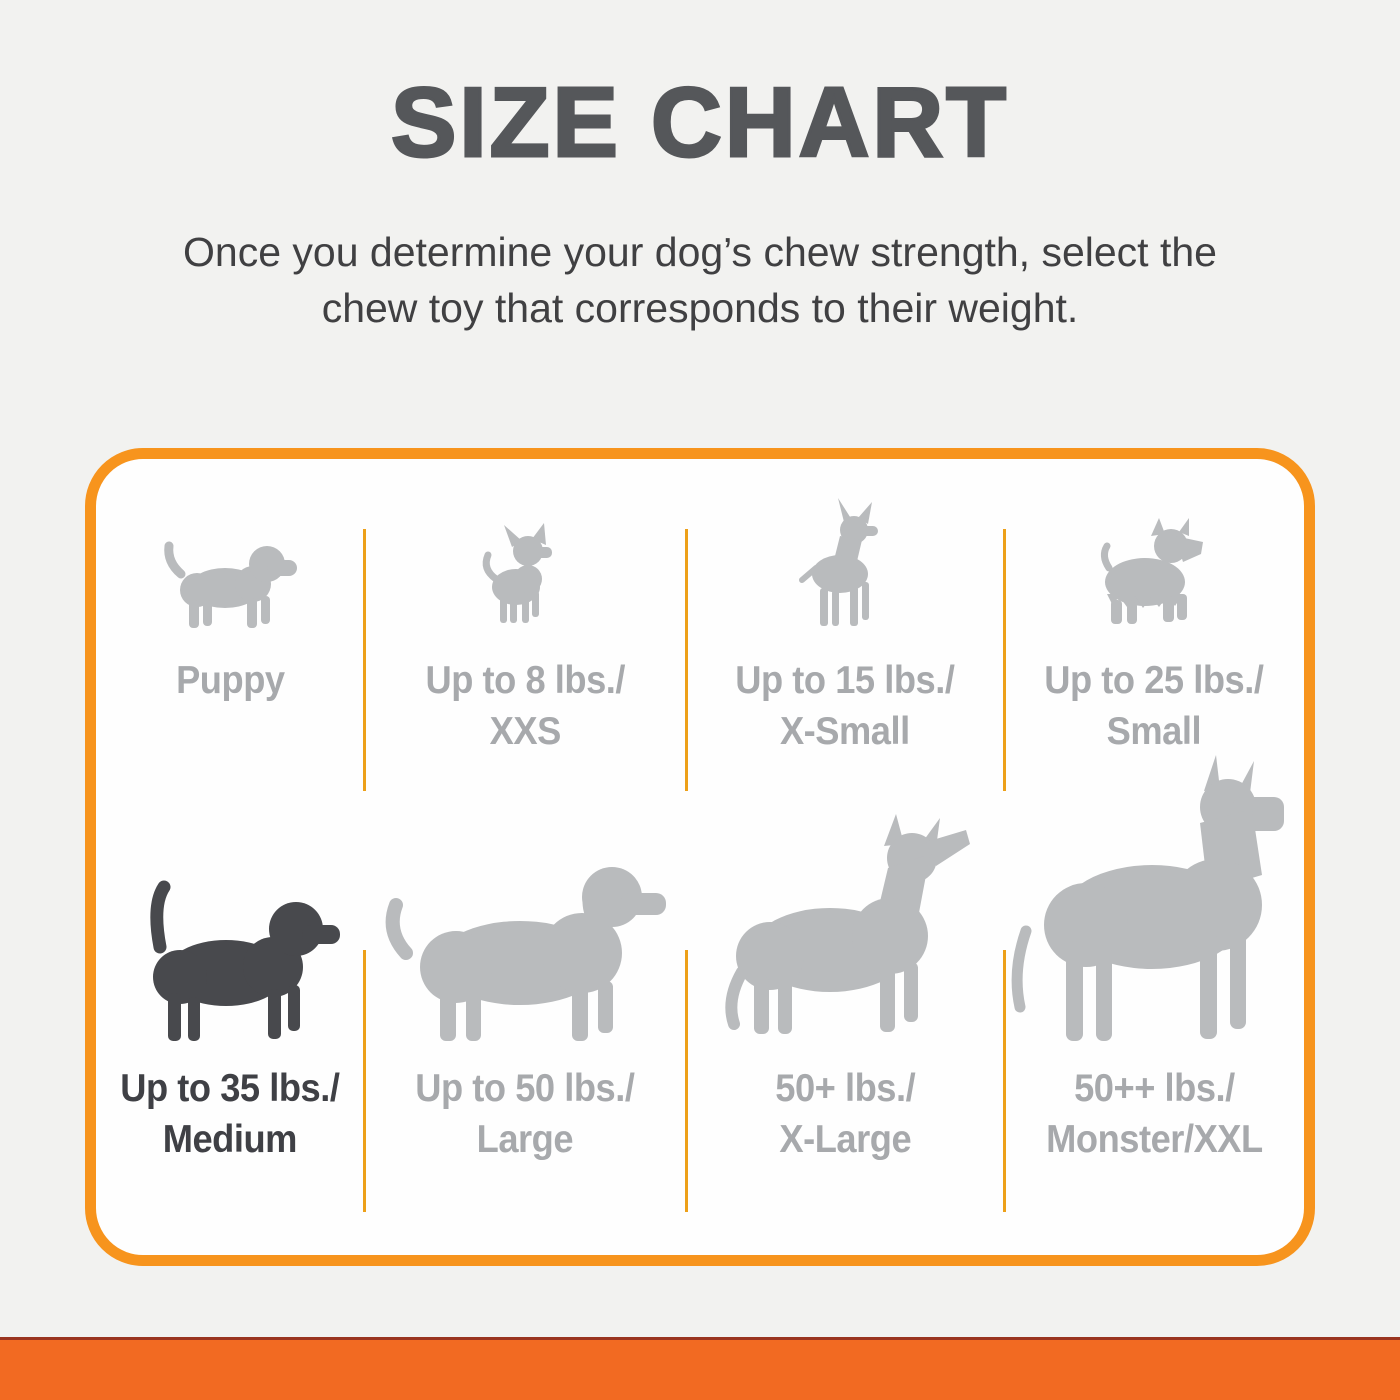 This screenshot has width=1400, height=1400. What do you see at coordinates (699, 122) in the screenshot?
I see `page-title: SIZE CHART` at bounding box center [699, 122].